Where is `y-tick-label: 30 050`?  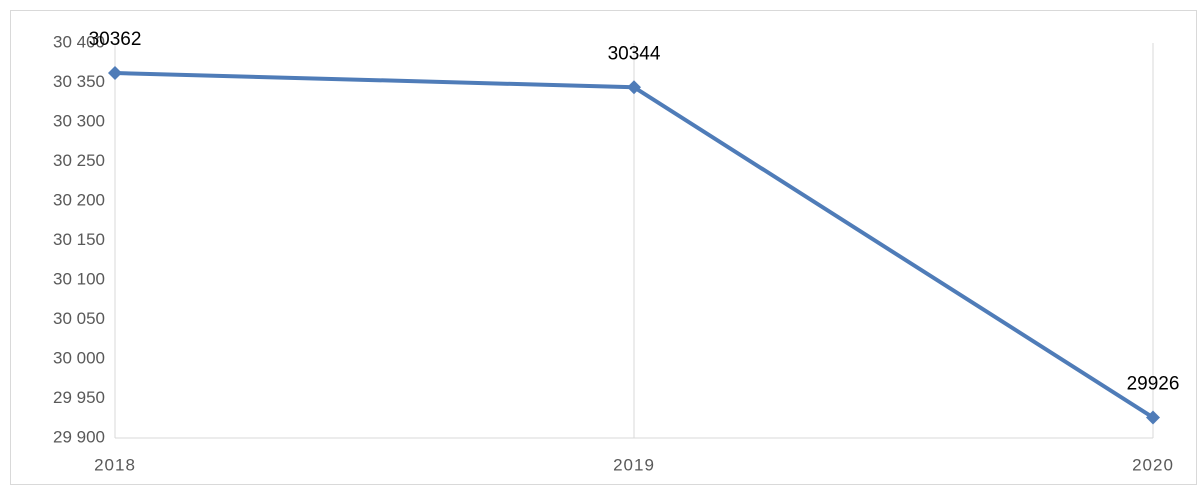 y-tick-label: 30 050 is located at coordinates (79, 318).